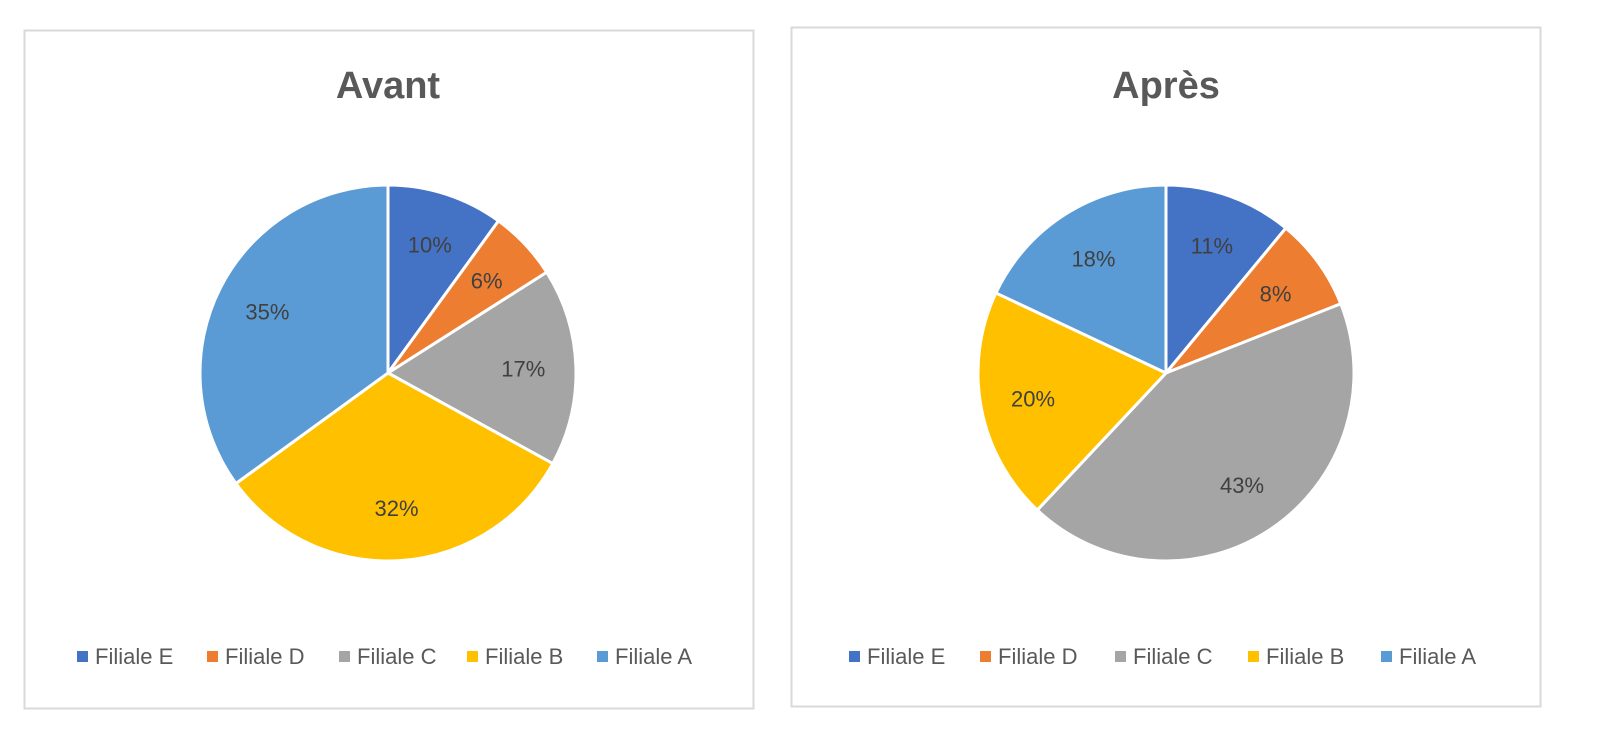 The height and width of the screenshot is (750, 1601). I want to click on data-label: 17%, so click(523, 369).